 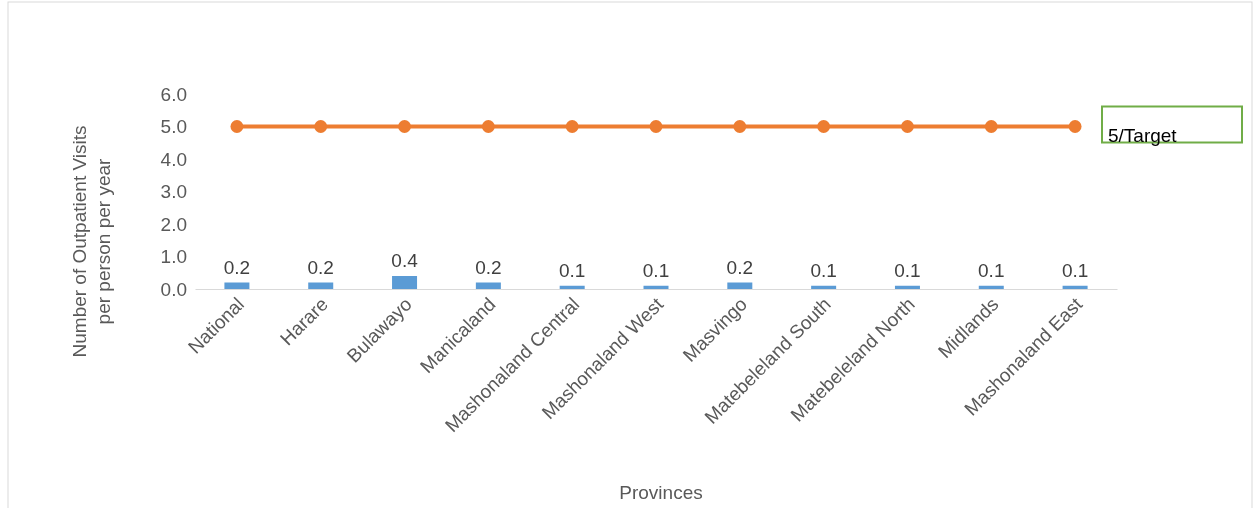 I want to click on y-axis-title: Number of Outpatient Visits per person per year, so click(x=91, y=241).